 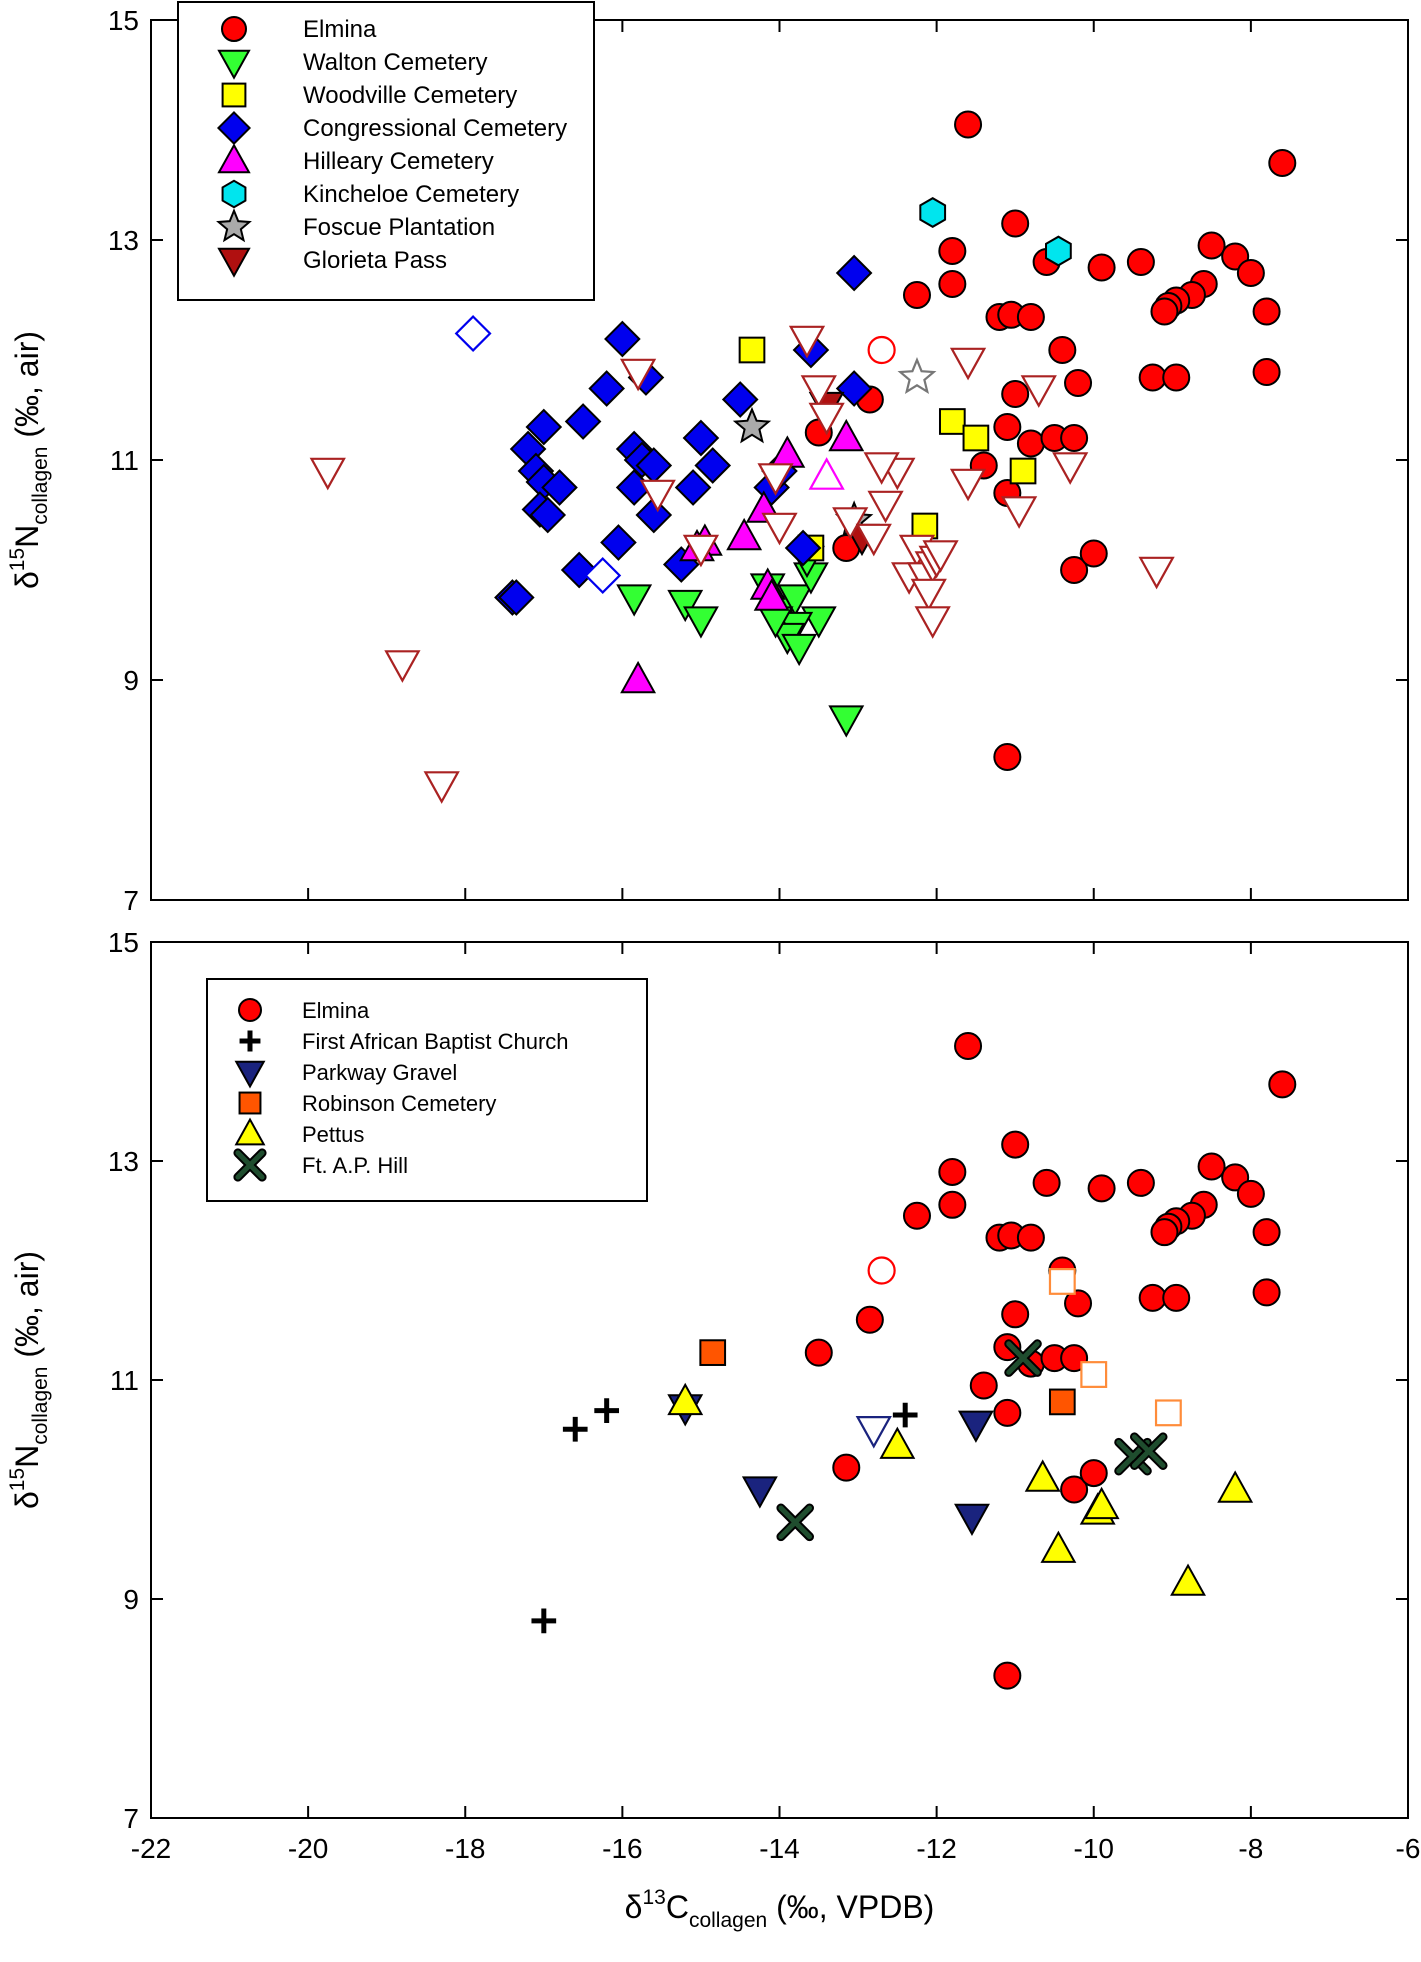 What do you see at coordinates (398, 161) in the screenshot?
I see `legend-label: Hilleary Cemetery` at bounding box center [398, 161].